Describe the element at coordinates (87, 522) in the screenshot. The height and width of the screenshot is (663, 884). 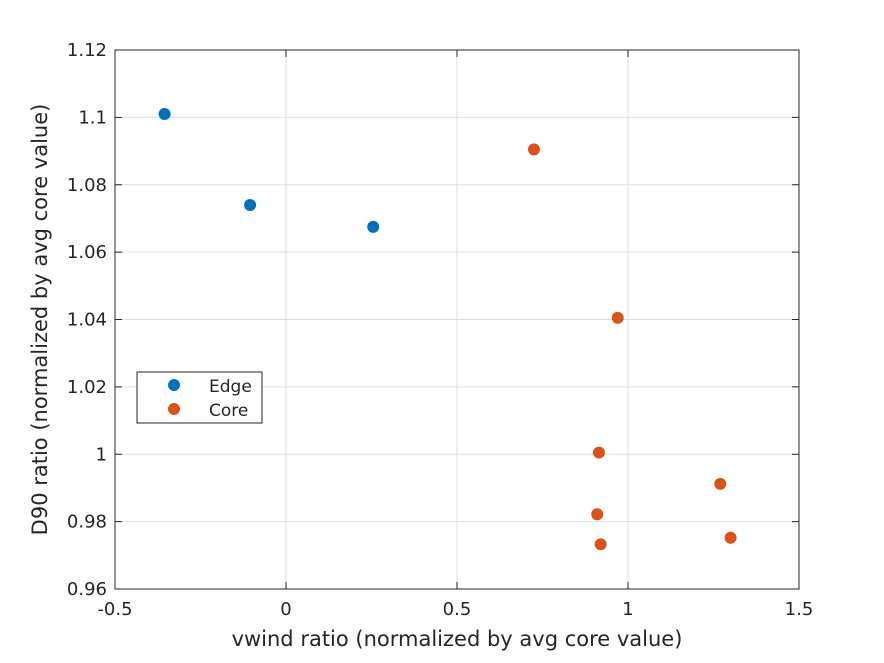
I see `y-tick-label: 0.98` at that location.